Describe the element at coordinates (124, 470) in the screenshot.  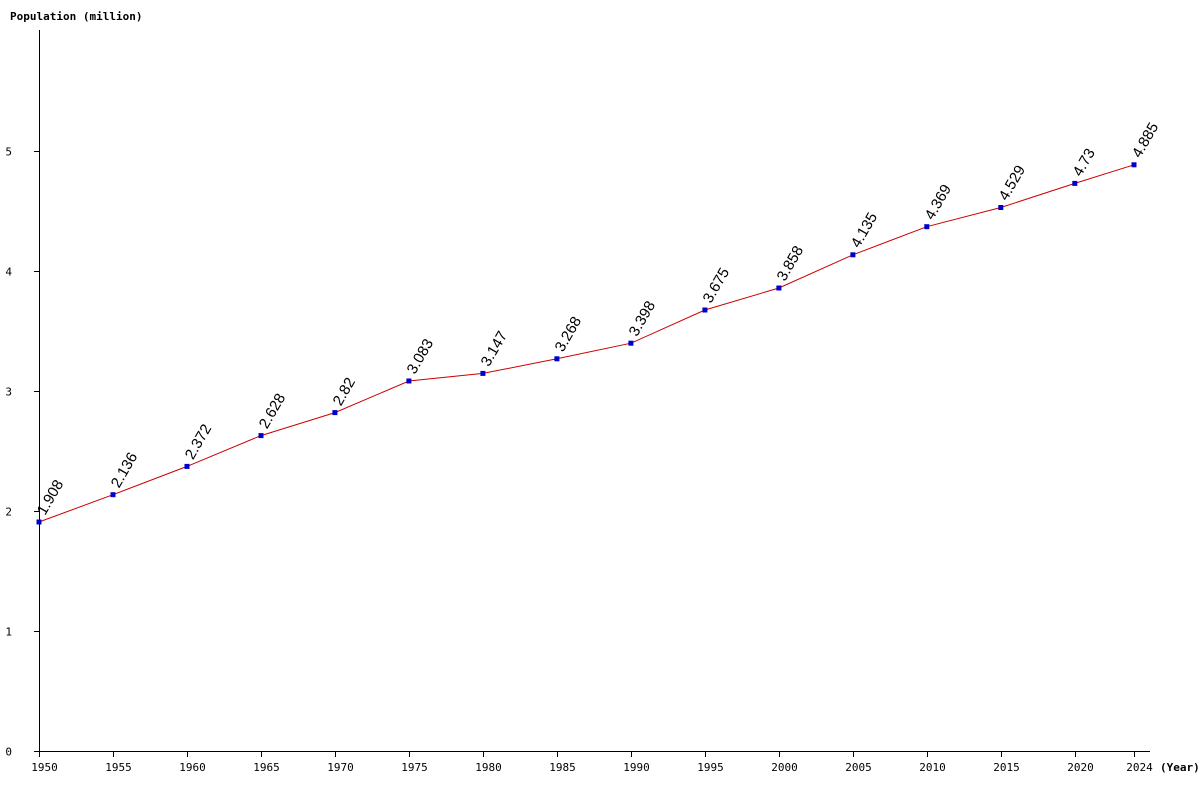
I see `data-label: 2.136` at that location.